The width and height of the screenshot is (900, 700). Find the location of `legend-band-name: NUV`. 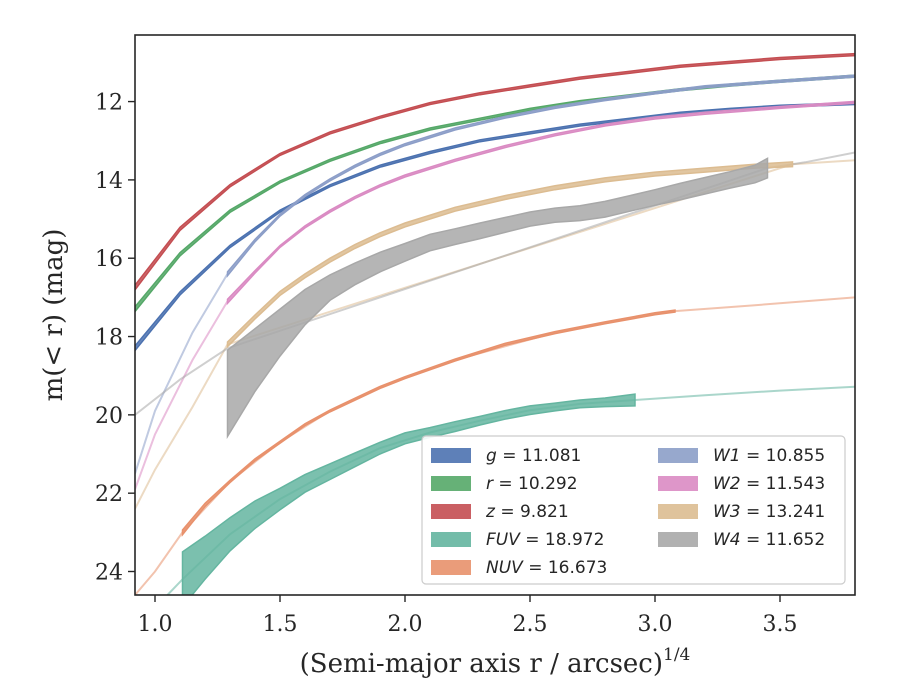

legend-band-name: NUV is located at coordinates (505, 568).